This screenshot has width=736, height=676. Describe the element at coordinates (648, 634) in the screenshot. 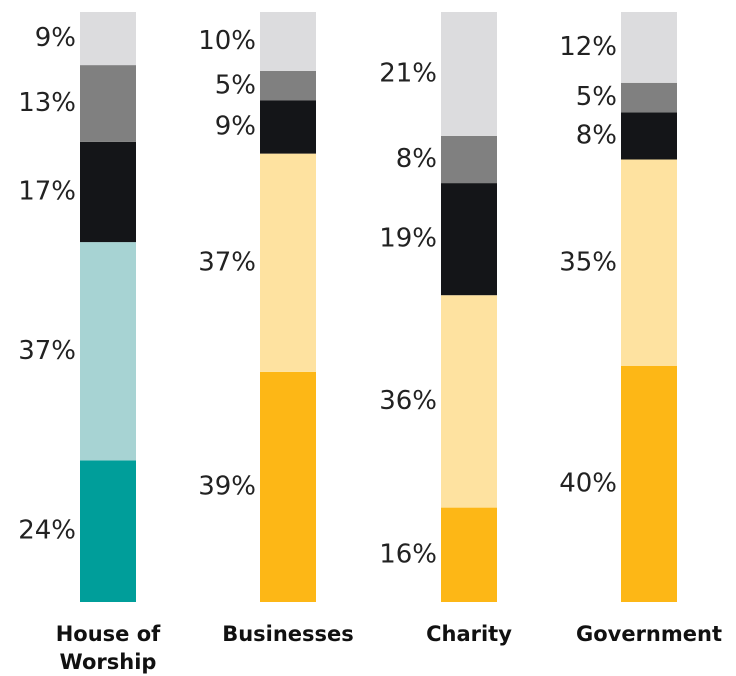

I see `category-label: Government` at that location.